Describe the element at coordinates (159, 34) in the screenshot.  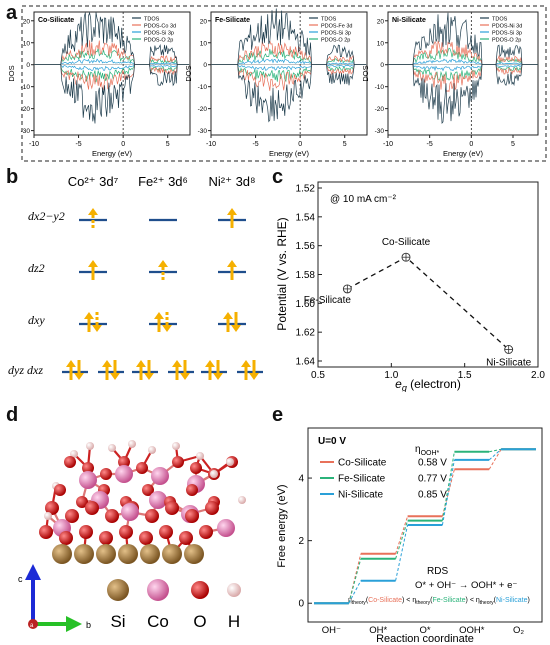
I see `legend-entry: PDOS-Si 3p` at that location.